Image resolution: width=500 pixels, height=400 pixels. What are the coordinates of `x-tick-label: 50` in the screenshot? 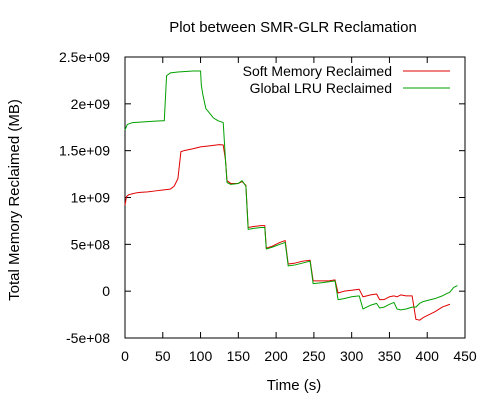 It's located at (163, 356).